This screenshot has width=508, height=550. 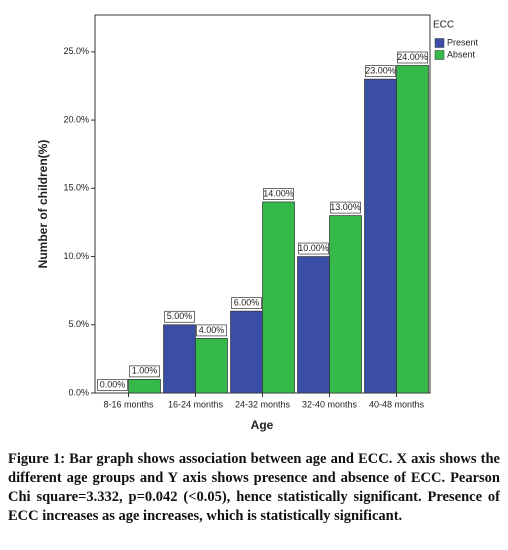 What do you see at coordinates (78, 324) in the screenshot?
I see `y-tick-label: 5.0%` at bounding box center [78, 324].